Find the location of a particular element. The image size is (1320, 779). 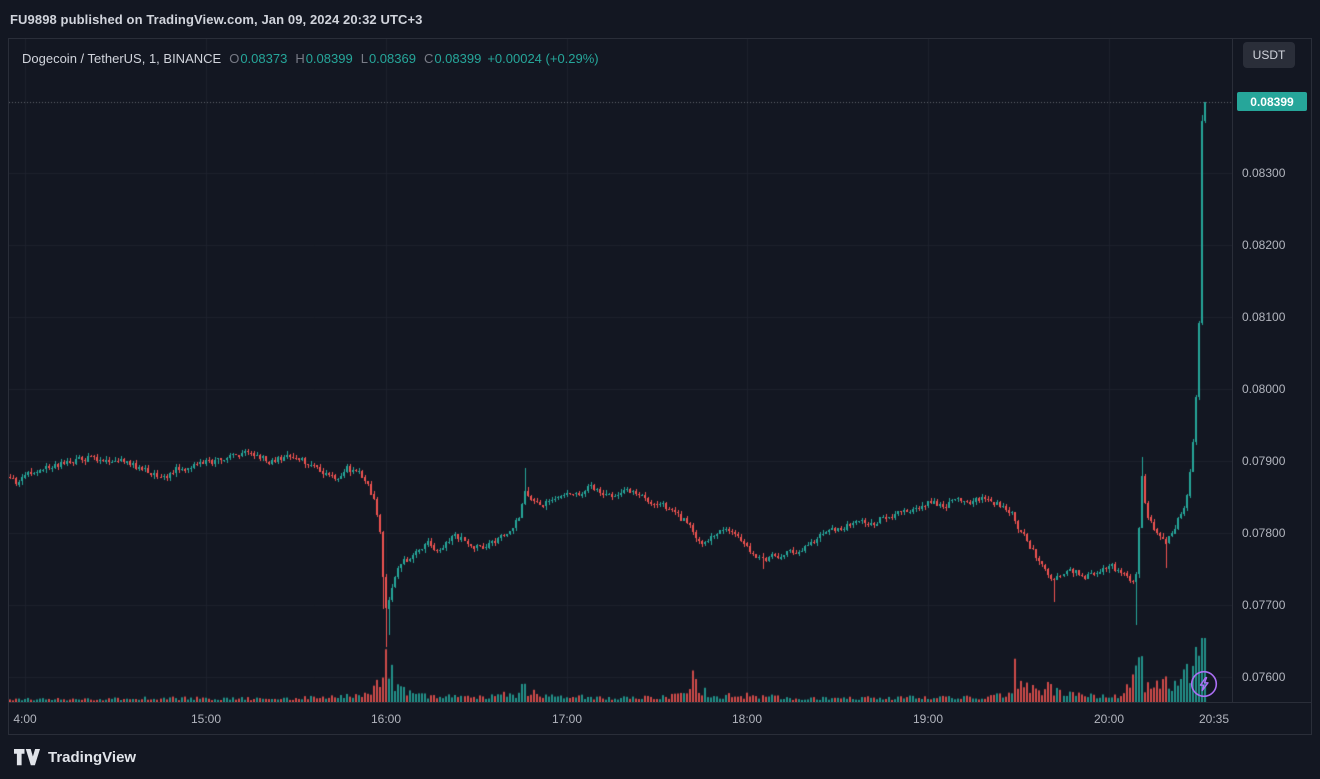

price-tick-label: 0.08000 is located at coordinates (1264, 389).